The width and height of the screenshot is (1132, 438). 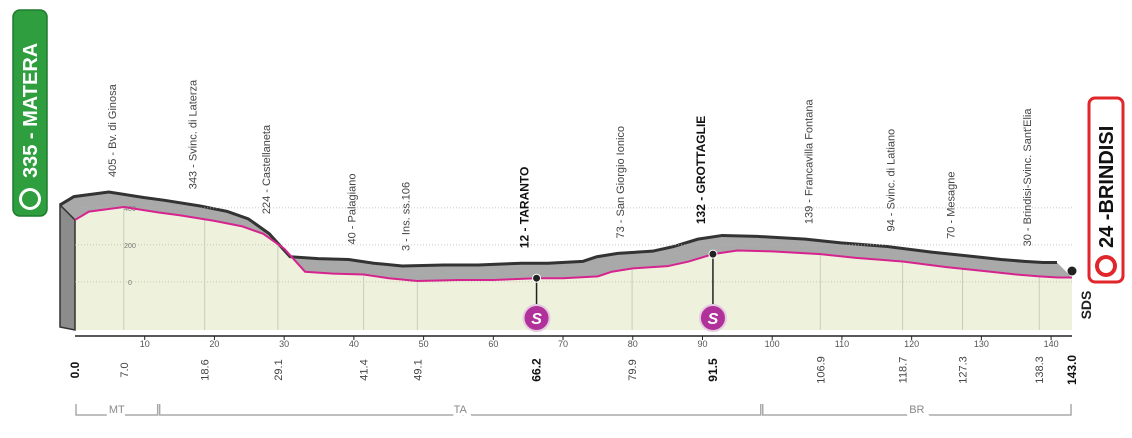 What do you see at coordinates (493, 344) in the screenshot?
I see `x-tick-label: 60` at bounding box center [493, 344].